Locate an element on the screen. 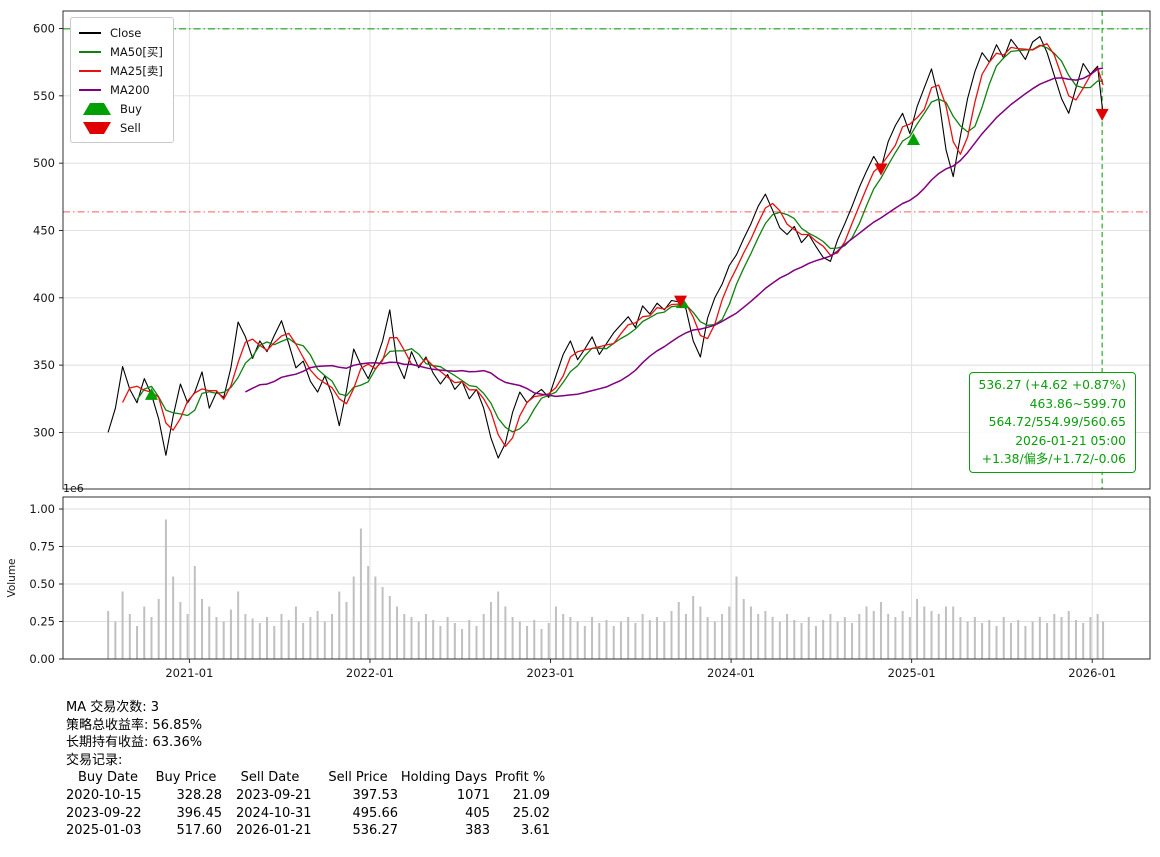 The image size is (1160, 857). legend-item: MA50[买] is located at coordinates (121, 51).